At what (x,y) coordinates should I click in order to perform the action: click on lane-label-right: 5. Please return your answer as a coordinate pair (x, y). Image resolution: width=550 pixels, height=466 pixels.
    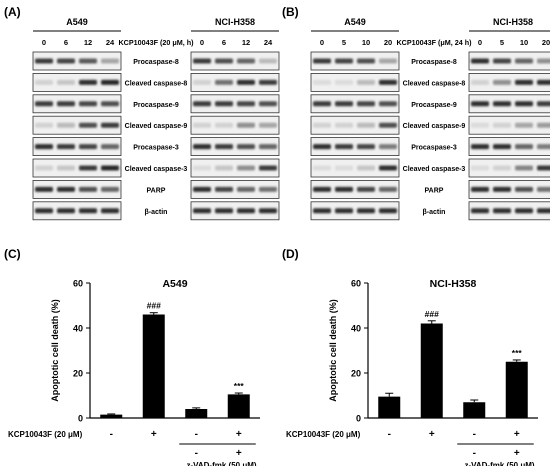
    Looking at the image, I should click on (502, 42).